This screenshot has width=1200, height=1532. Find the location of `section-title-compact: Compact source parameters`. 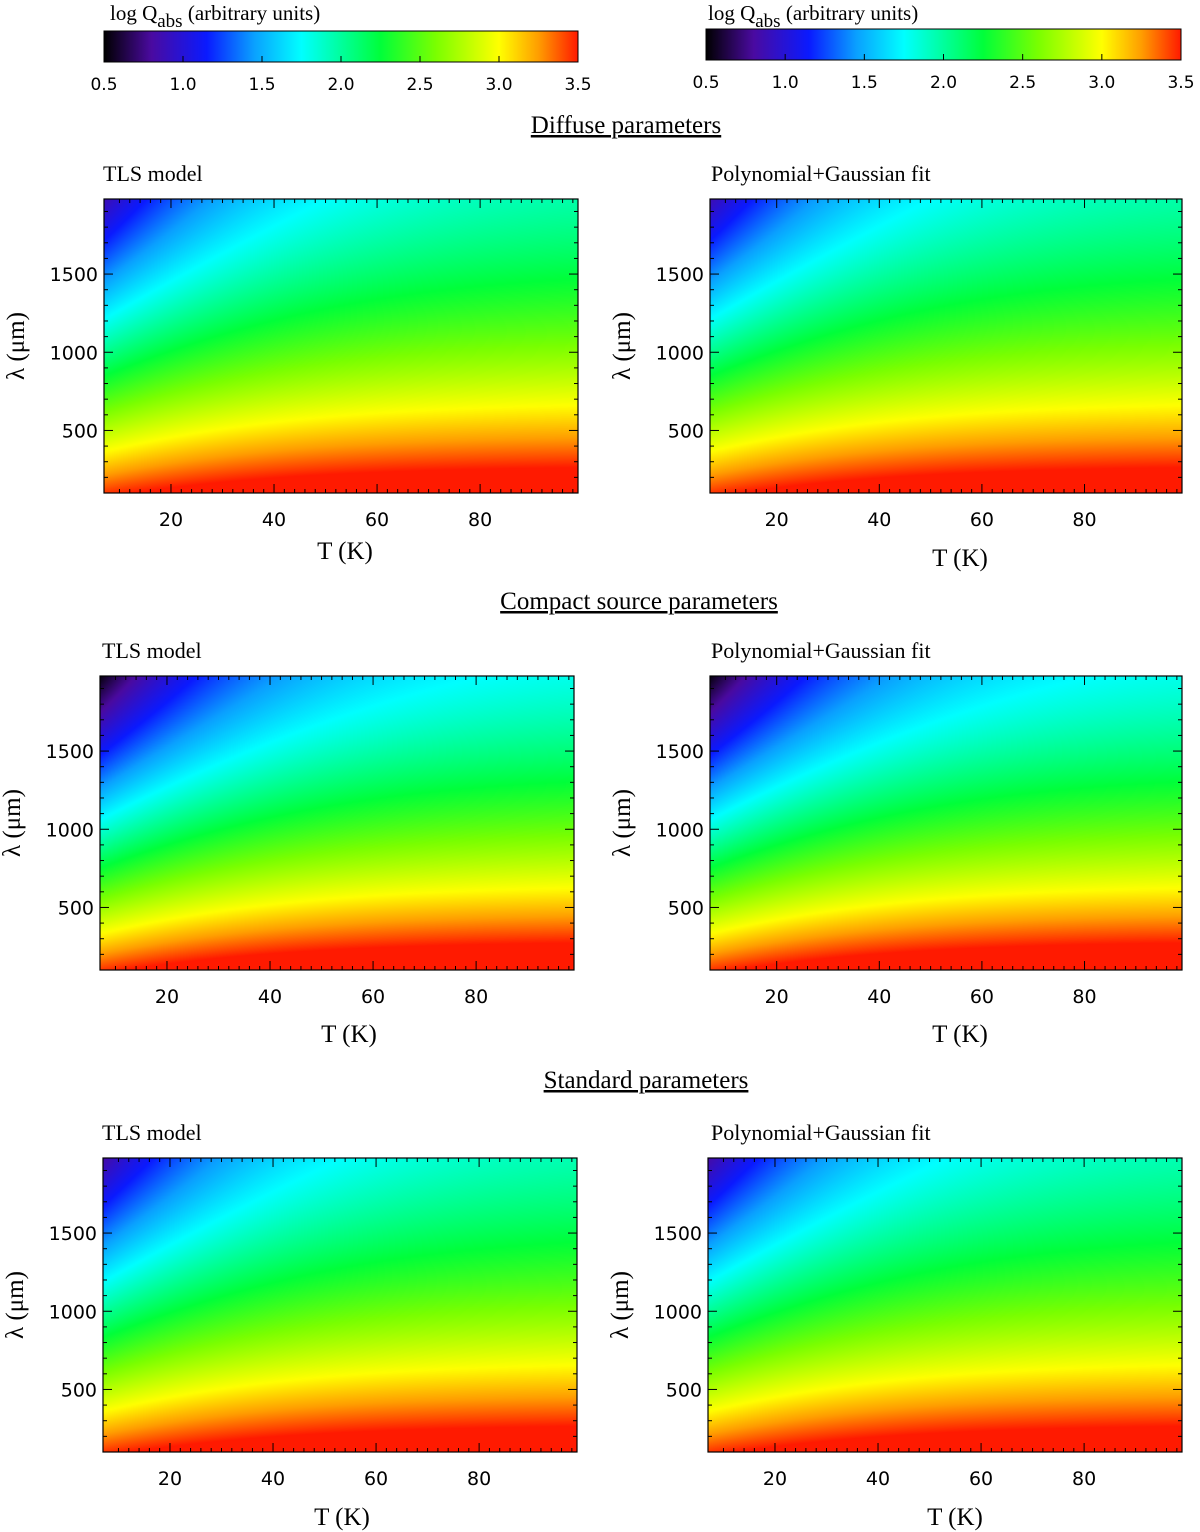

section-title-compact: Compact source parameters is located at coordinates (639, 601).